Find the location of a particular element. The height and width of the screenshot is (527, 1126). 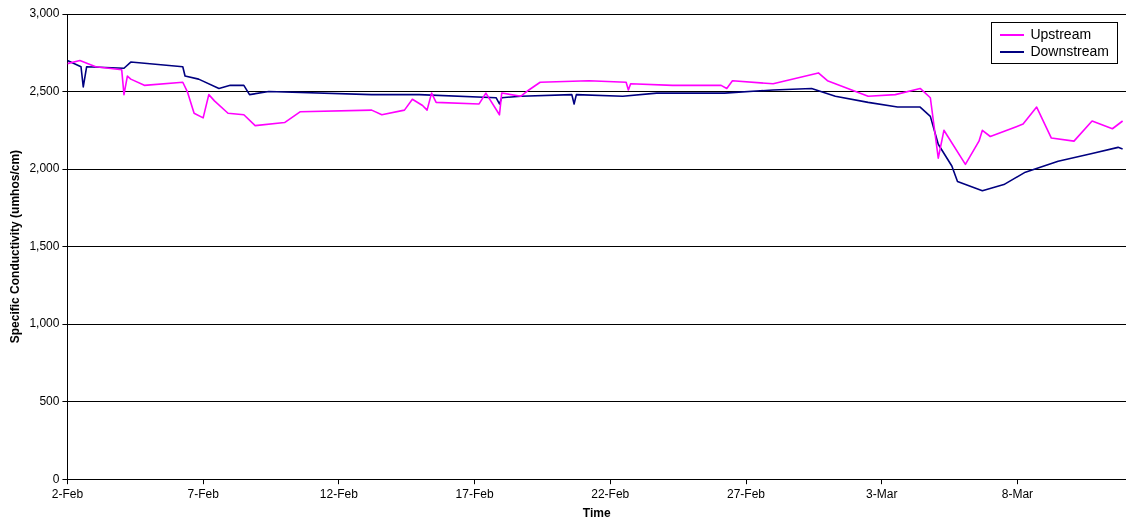

x-tick-label: 27-Feb is located at coordinates (746, 493).